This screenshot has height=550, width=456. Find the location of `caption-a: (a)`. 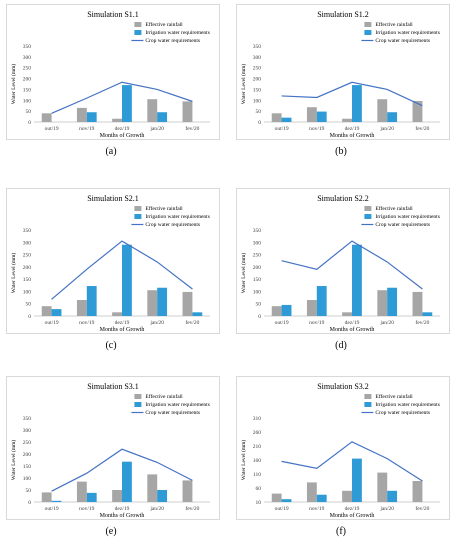

caption-a: (a) is located at coordinates (111, 151).